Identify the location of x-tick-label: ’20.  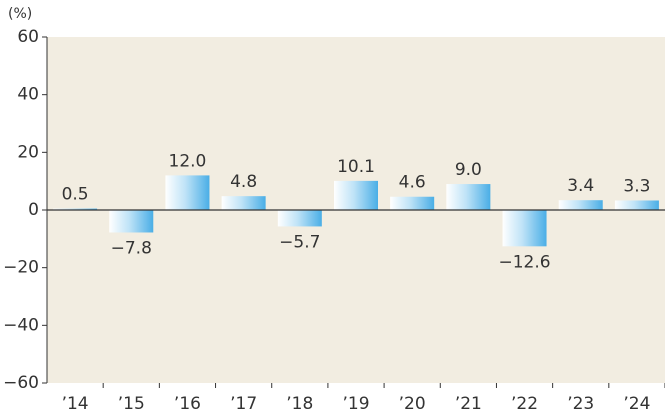
(412, 404).